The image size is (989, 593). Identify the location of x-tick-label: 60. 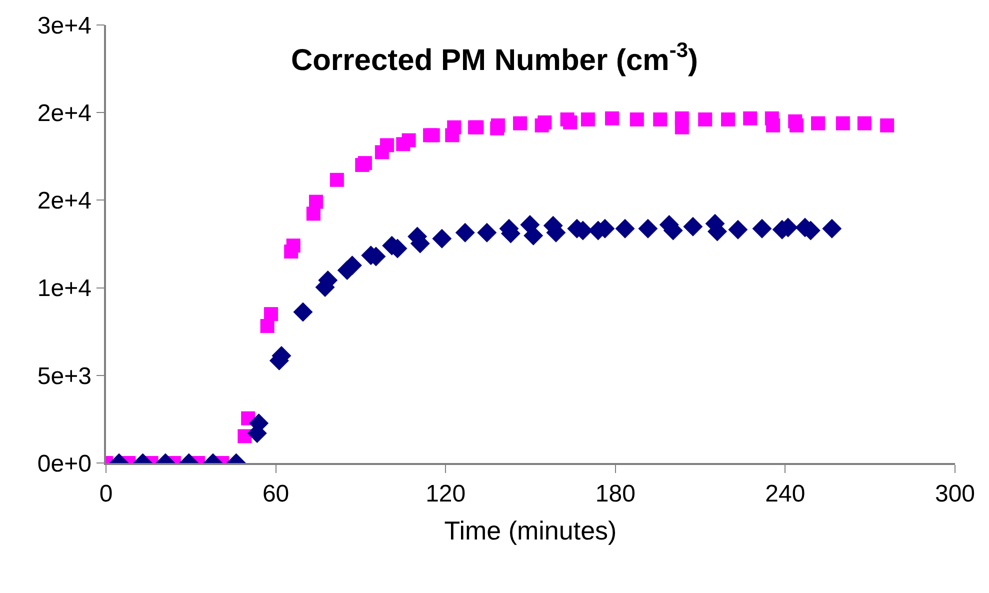
(276, 494).